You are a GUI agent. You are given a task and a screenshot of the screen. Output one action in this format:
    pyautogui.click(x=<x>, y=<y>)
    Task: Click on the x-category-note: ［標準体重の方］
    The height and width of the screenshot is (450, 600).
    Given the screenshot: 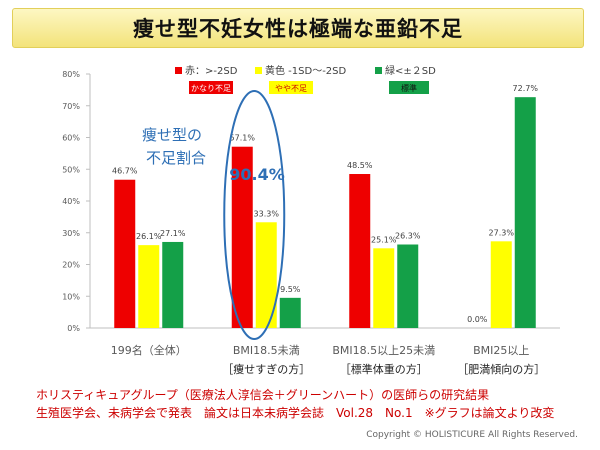 What is the action you would take?
    pyautogui.click(x=384, y=369)
    